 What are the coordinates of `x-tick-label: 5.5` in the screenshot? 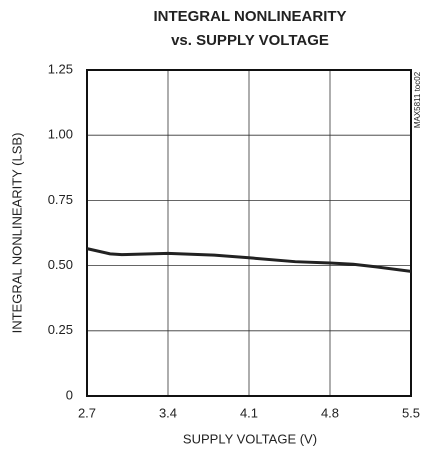 It's located at (411, 412).